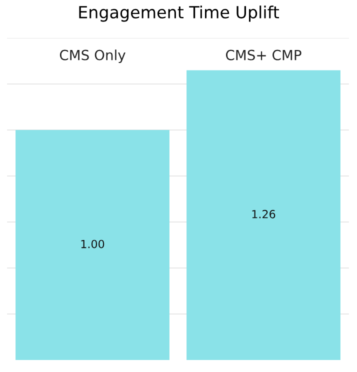 The image size is (357, 372). Describe the element at coordinates (93, 56) in the screenshot. I see `x-tick-label: CMS Only` at that location.